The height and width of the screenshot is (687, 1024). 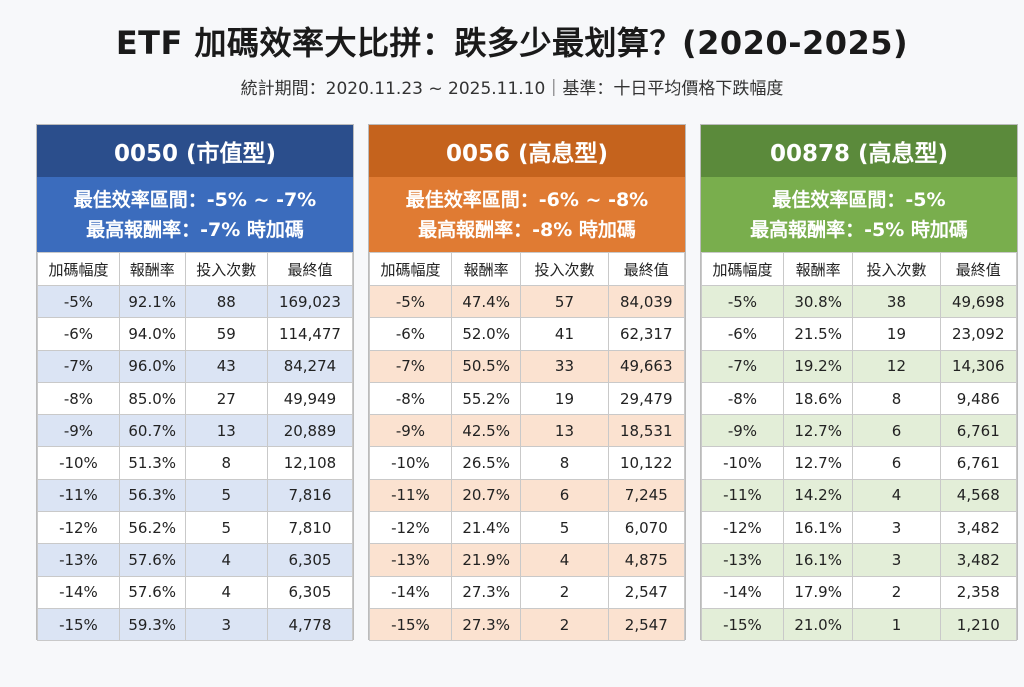 What do you see at coordinates (195, 528) in the screenshot?
I see `table-row: -12% 56.2% 5 7,810` at bounding box center [195, 528].